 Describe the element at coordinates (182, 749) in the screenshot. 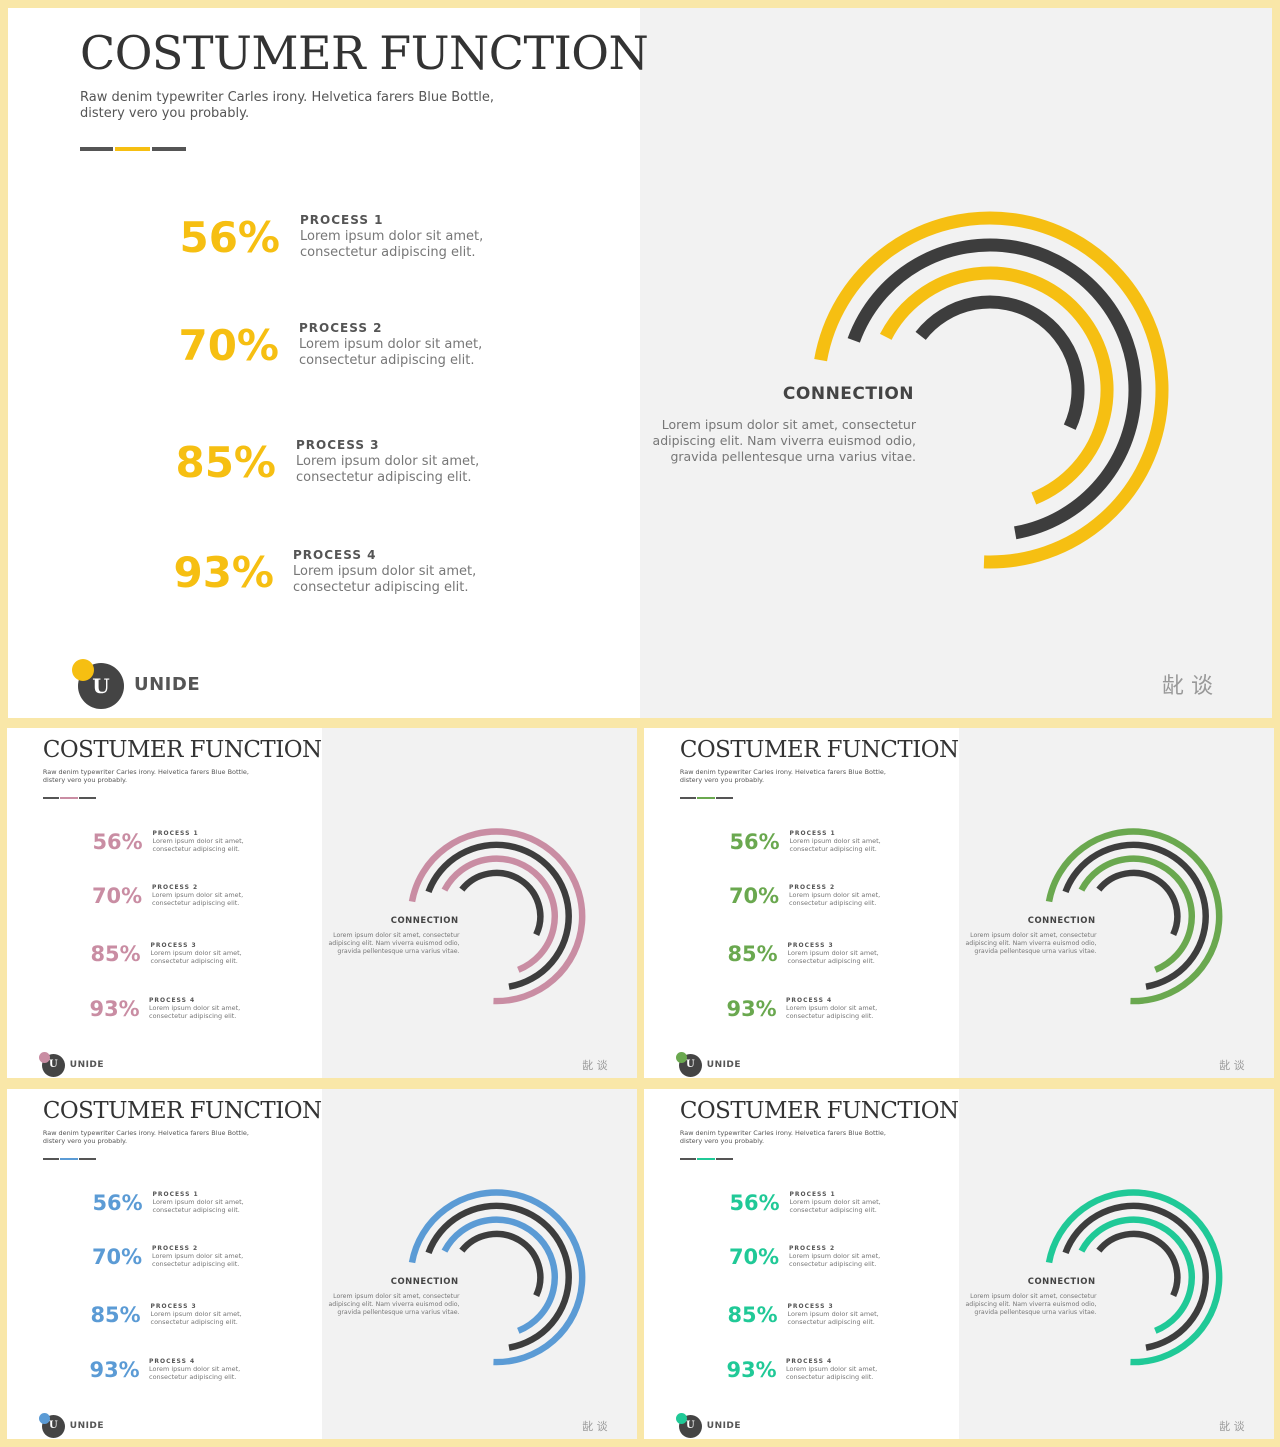

I see `page-title: COSTUMER FUNCTION` at that location.